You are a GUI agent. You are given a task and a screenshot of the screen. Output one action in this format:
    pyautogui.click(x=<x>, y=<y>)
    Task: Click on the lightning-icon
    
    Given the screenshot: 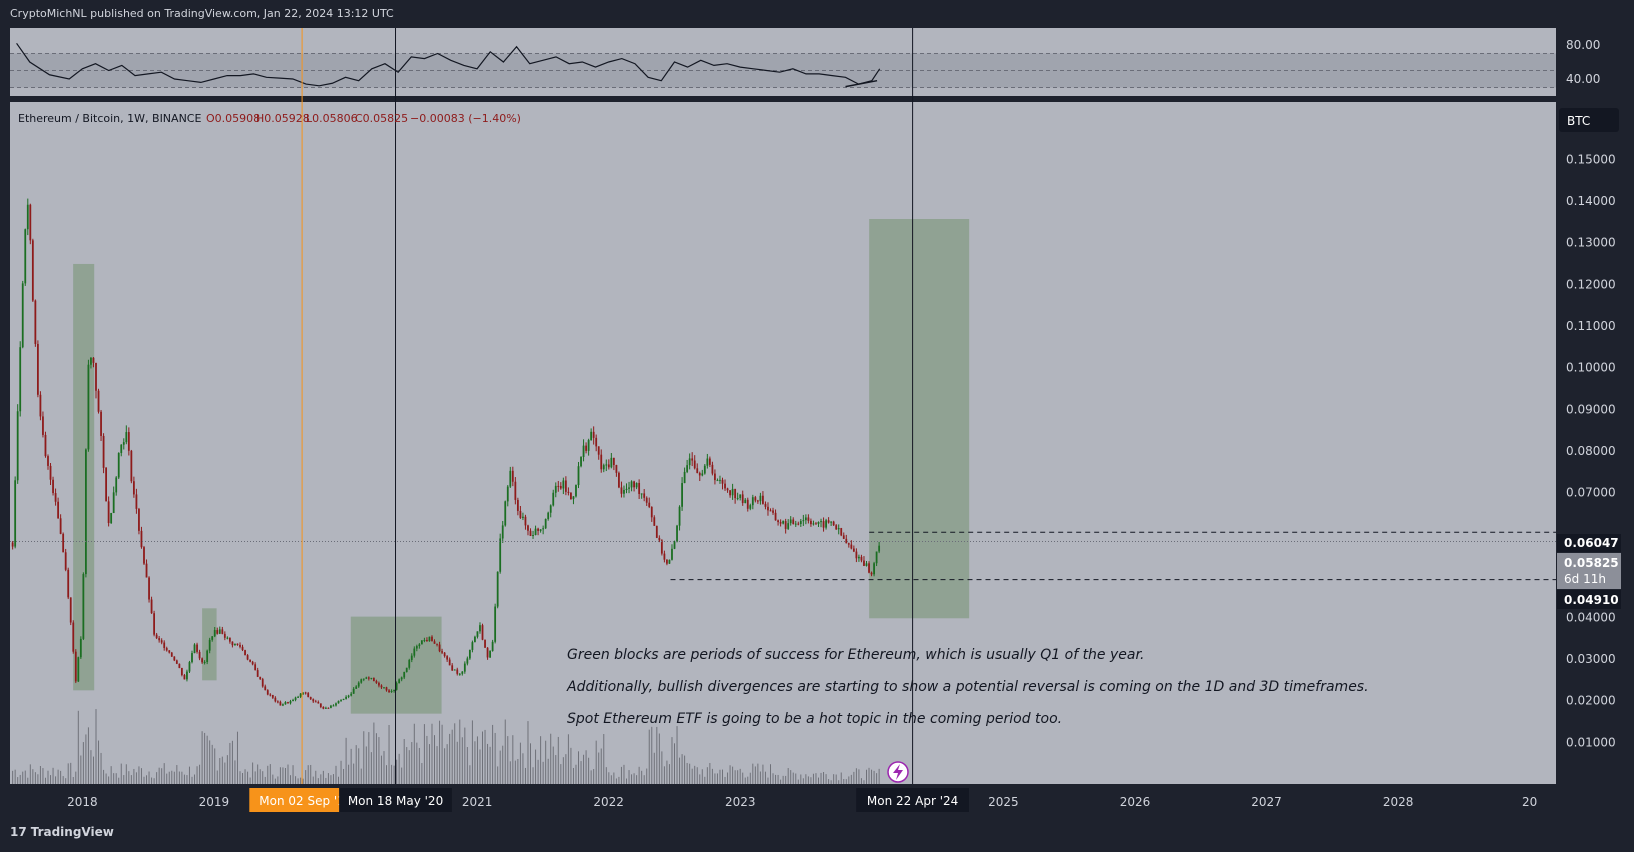 What is the action you would take?
    pyautogui.click(x=898, y=772)
    